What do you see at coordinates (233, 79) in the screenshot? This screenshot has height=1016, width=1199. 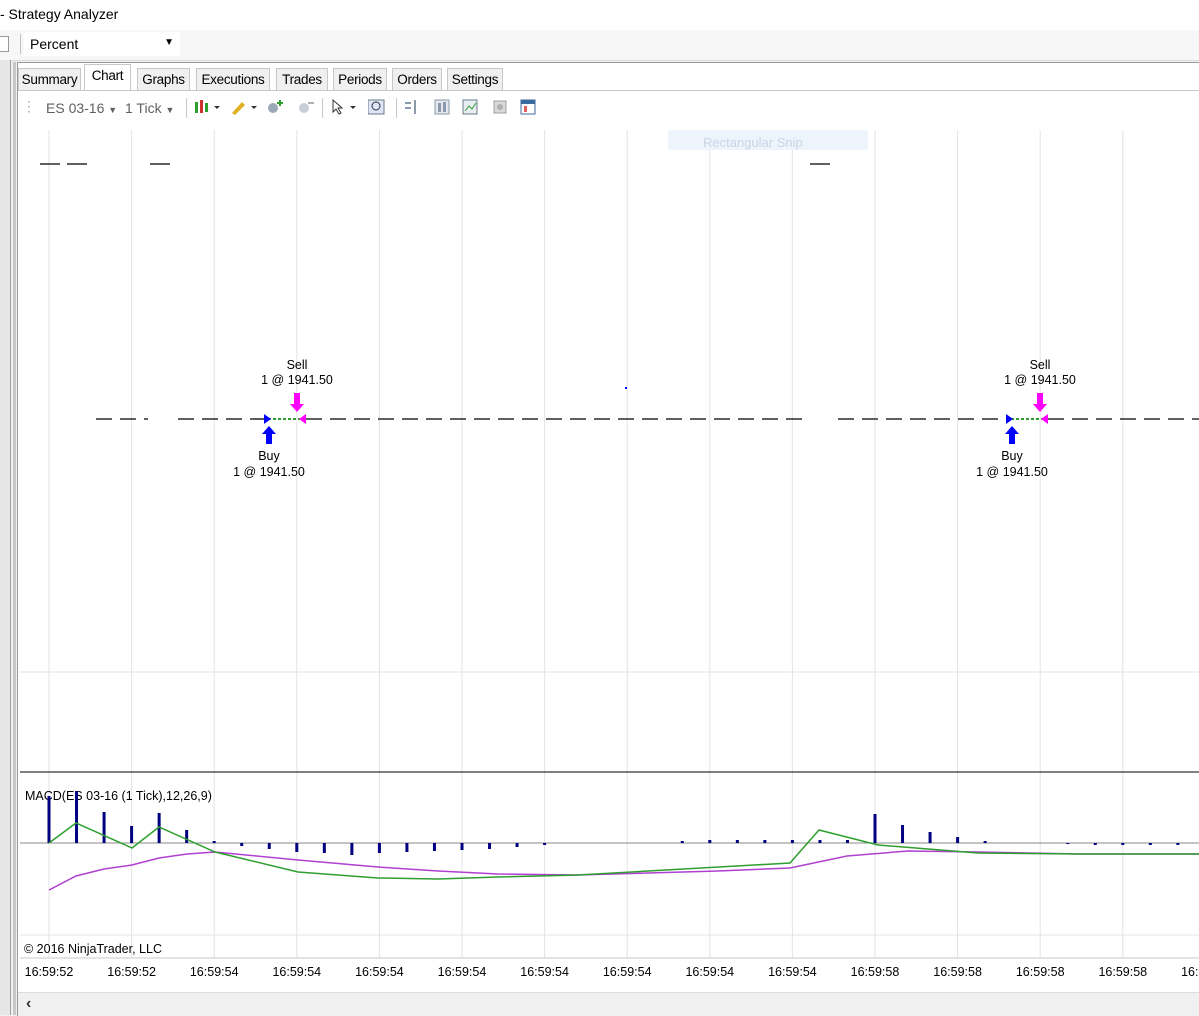 I see `tab-executions: Executions` at bounding box center [233, 79].